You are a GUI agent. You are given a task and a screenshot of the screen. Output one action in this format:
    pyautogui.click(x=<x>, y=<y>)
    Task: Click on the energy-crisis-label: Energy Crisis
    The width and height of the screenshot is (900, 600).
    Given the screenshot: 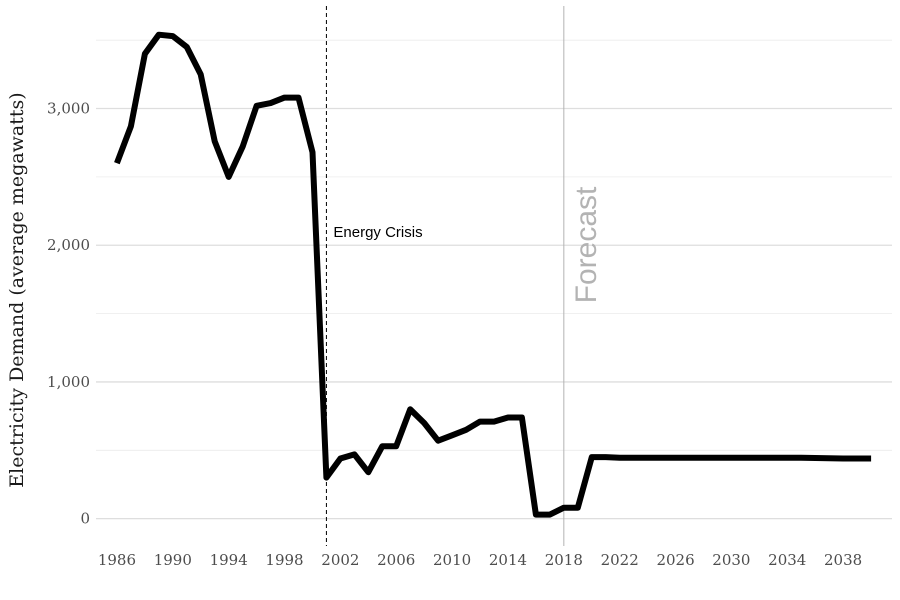 What is the action you would take?
    pyautogui.click(x=377, y=232)
    